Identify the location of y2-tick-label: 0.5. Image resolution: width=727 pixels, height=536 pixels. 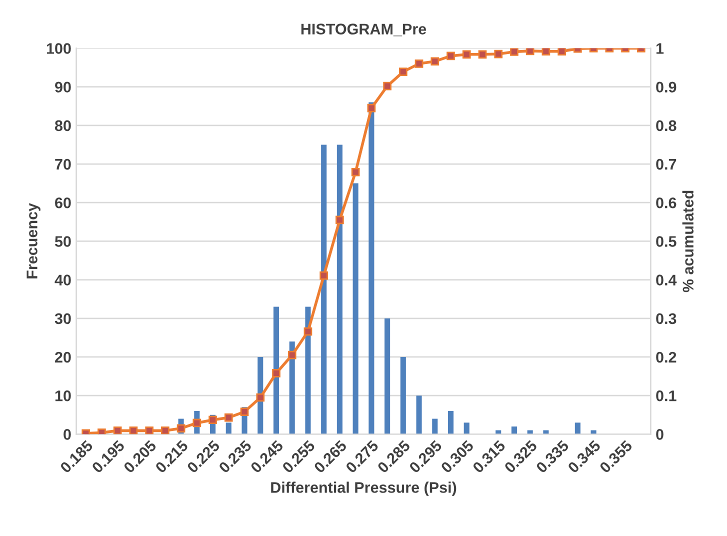
(666, 241).